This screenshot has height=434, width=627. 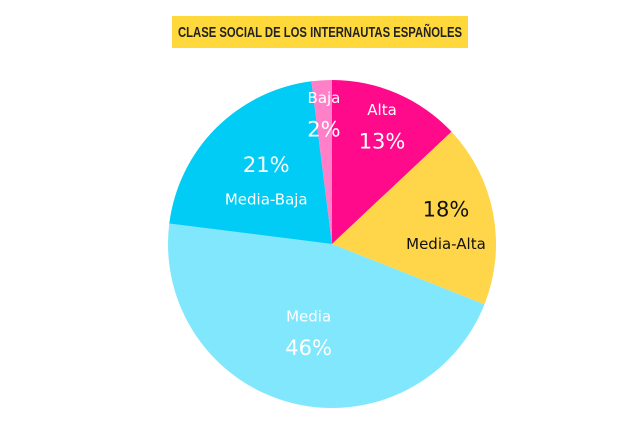 What do you see at coordinates (266, 200) in the screenshot?
I see `slice-label: Media-Baja` at bounding box center [266, 200].